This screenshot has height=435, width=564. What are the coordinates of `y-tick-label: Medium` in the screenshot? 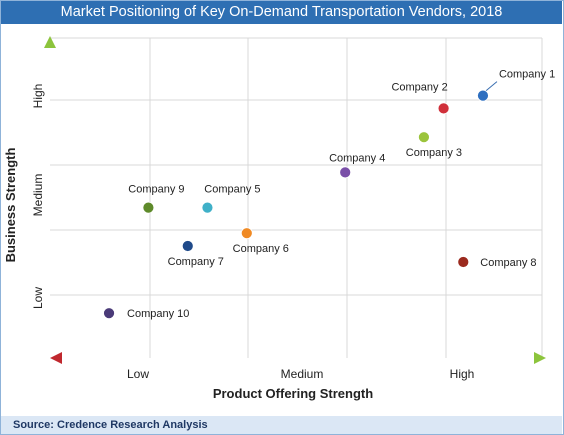 It's located at (38, 195).